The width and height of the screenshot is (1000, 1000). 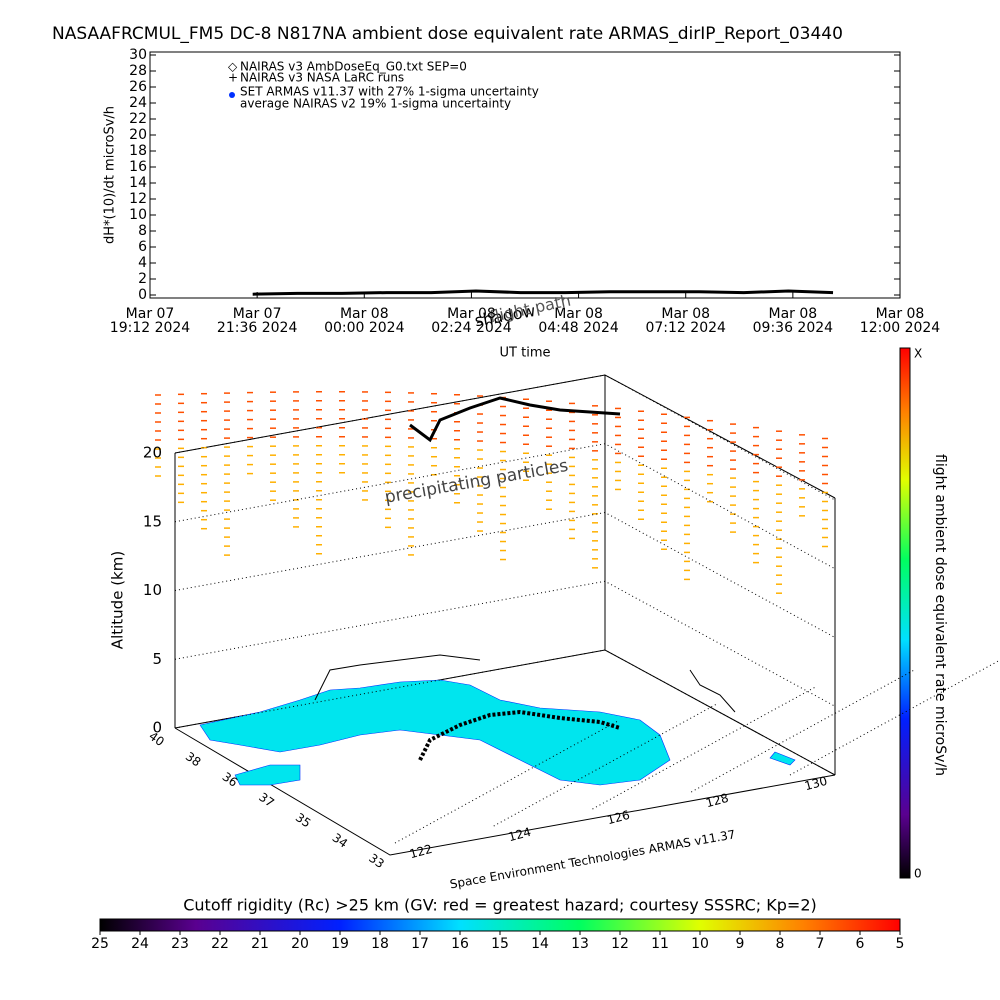 What do you see at coordinates (220, 944) in the screenshot?
I see `x-tick-label: 22` at bounding box center [220, 944].